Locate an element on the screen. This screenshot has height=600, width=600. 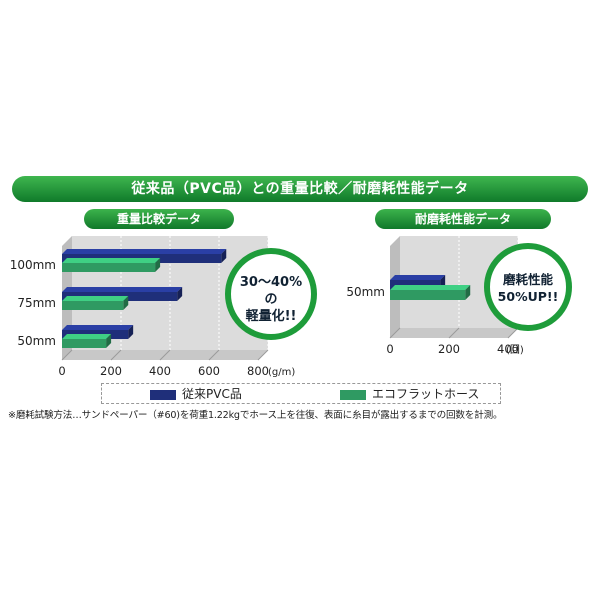
callout-line: 磨耗性能 is located at coordinates (527, 279).